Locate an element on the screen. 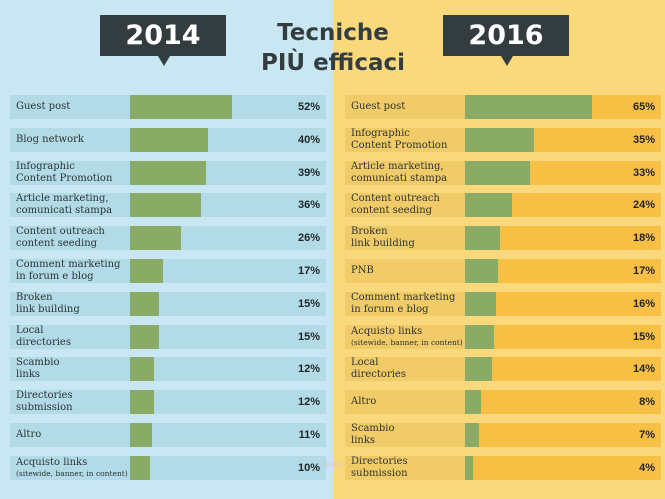  chart-title-text: Tecniche PIÙ efficaci is located at coordinates (333, 48).